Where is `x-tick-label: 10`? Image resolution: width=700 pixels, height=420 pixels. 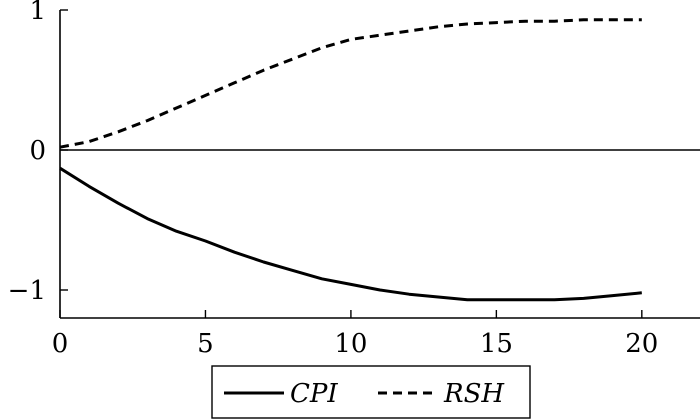
x-tick-label: 10 is located at coordinates (350, 344).